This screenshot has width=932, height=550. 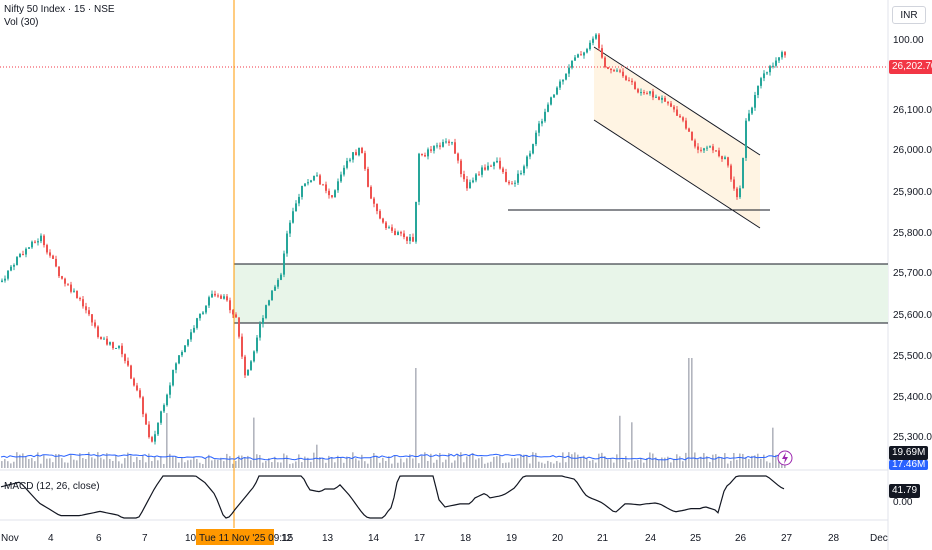 What do you see at coordinates (785, 458) in the screenshot?
I see `lightning-icon` at bounding box center [785, 458].